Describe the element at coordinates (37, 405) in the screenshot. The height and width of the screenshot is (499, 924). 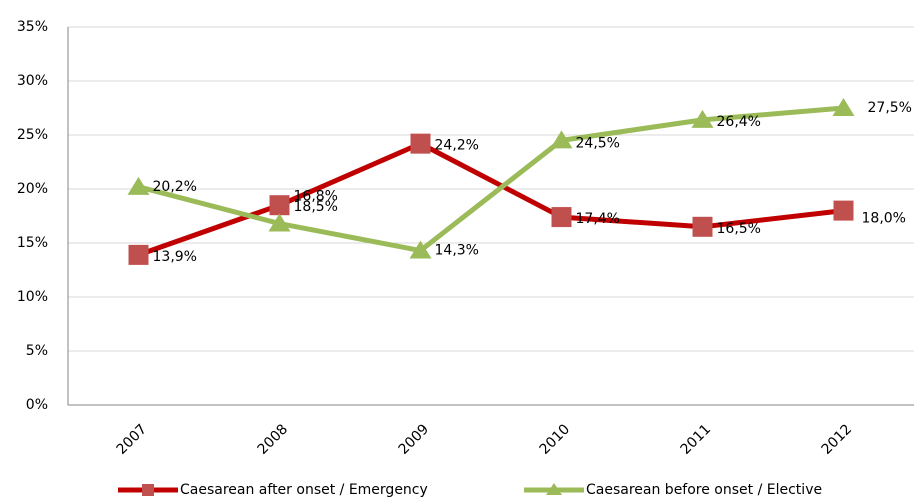
I see `y-tick-label: 0%` at that location.